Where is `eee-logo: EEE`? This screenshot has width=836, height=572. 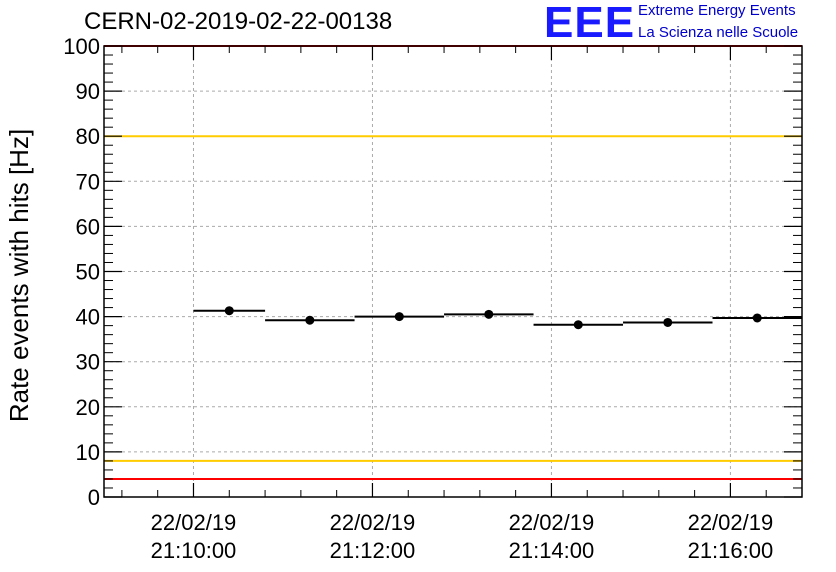
eee-logo: EEE is located at coordinates (590, 23).